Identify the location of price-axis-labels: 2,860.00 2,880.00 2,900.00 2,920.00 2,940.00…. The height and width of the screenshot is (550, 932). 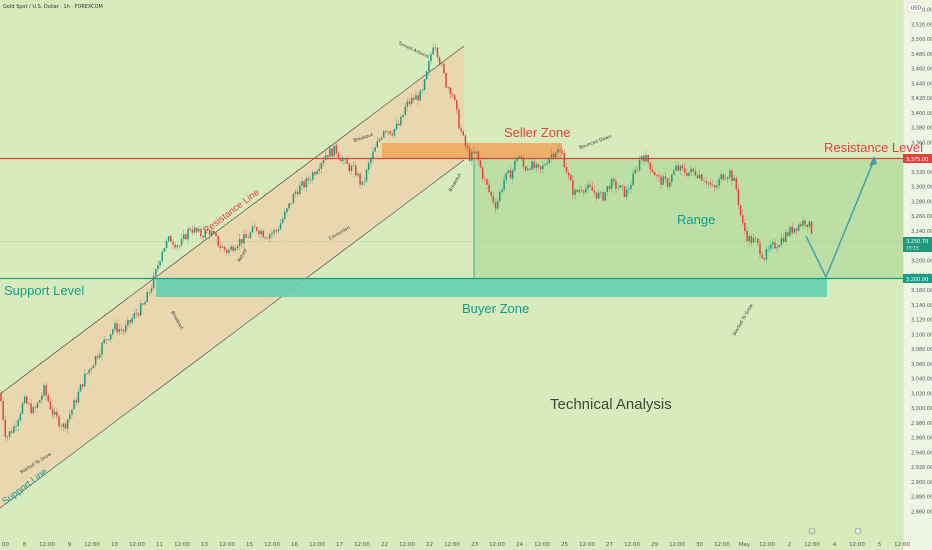
(921, 262).